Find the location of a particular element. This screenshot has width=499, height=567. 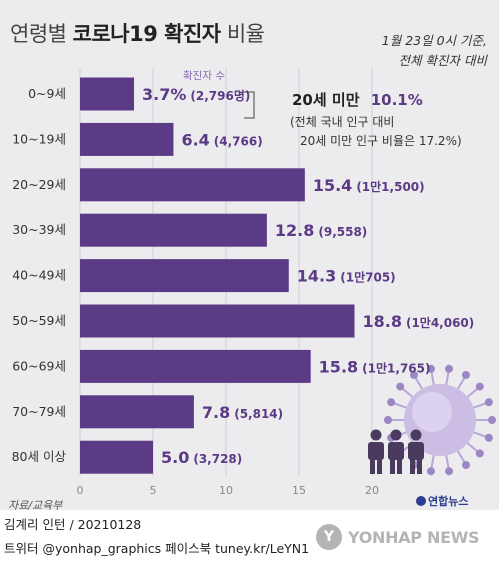

value-label: 15.8 (1만1,765) is located at coordinates (375, 366).